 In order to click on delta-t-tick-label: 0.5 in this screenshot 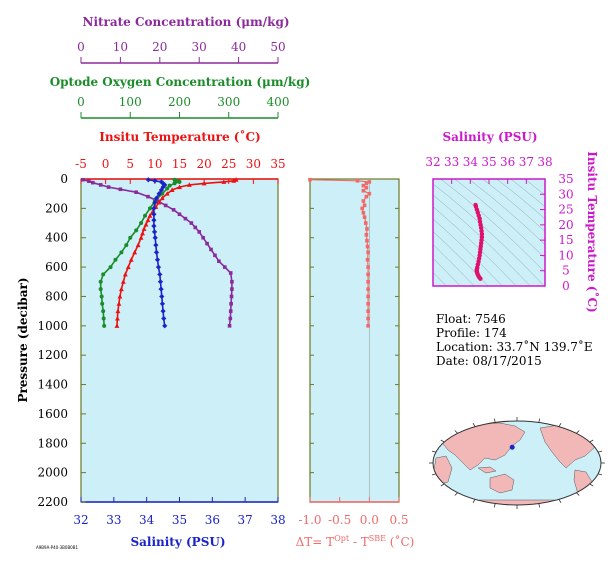, I will do `click(398, 520)`.